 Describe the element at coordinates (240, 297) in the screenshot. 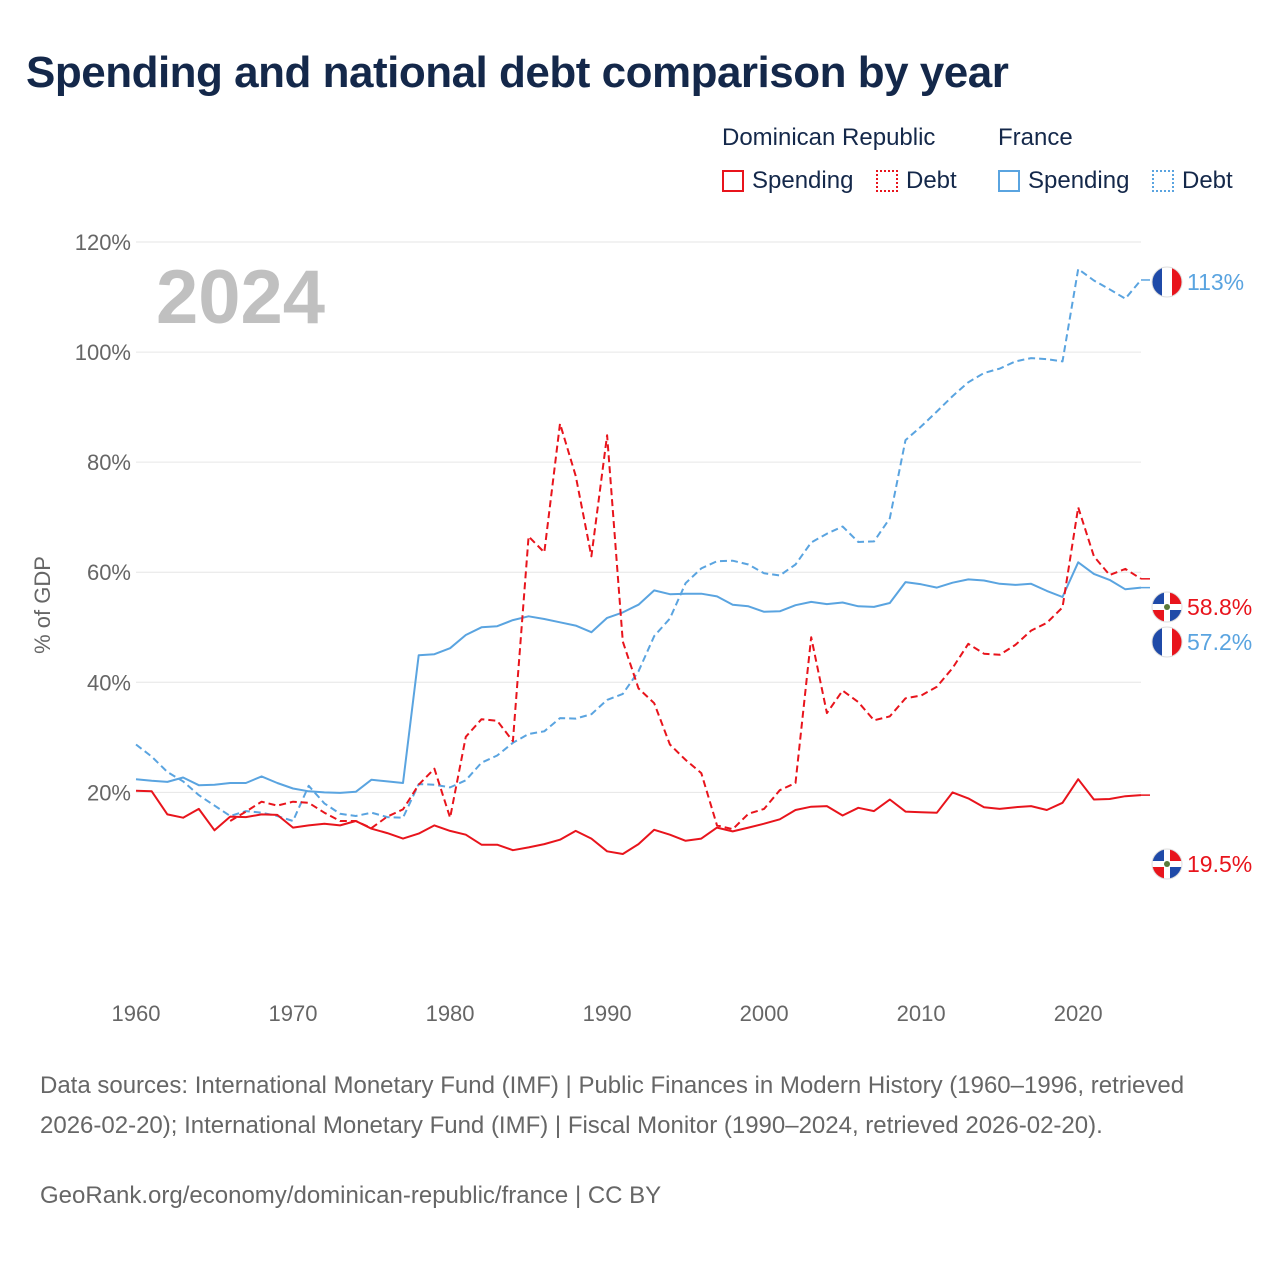

I see `year-watermark: 2024` at that location.